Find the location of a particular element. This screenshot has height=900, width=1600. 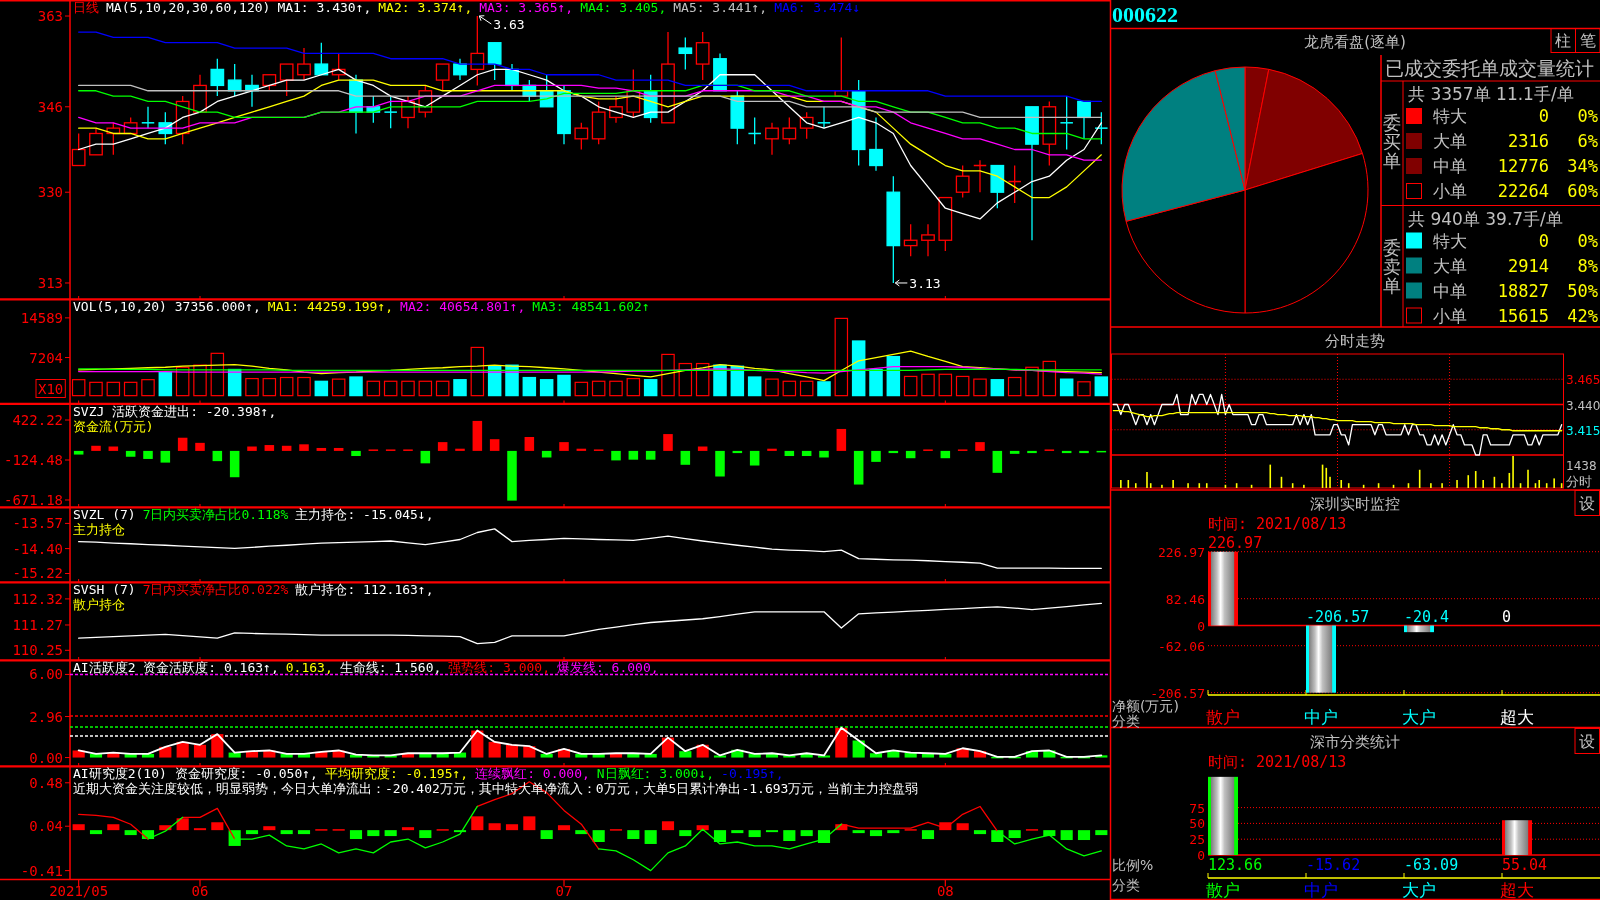

text: 34% is located at coordinates (1582, 166).